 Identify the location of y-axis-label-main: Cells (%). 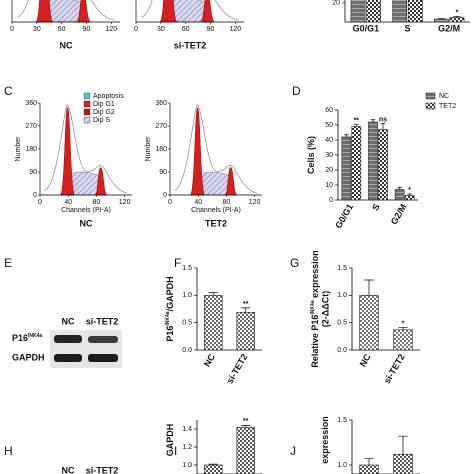
(311, 155).